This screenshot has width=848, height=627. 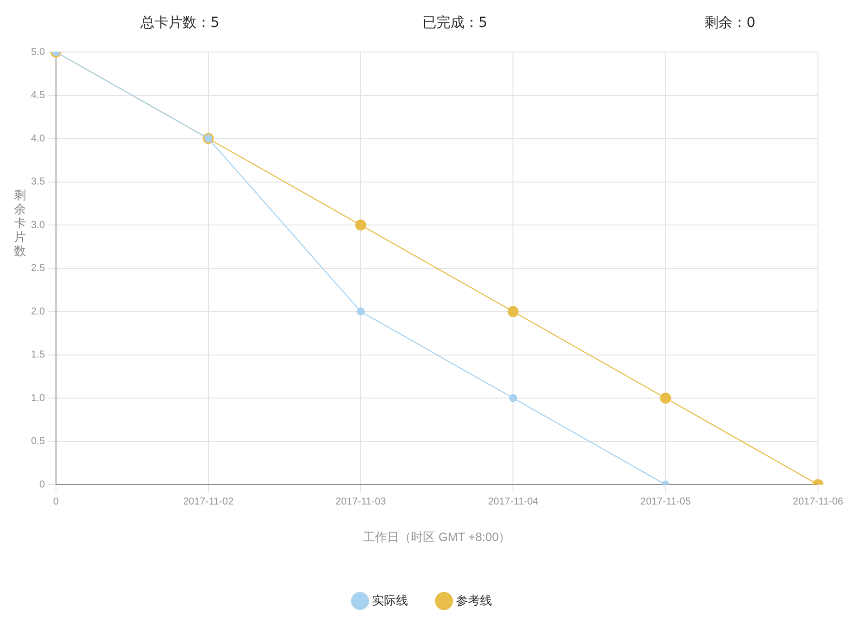 What do you see at coordinates (455, 23) in the screenshot?
I see `text: 已完成：5` at bounding box center [455, 23].